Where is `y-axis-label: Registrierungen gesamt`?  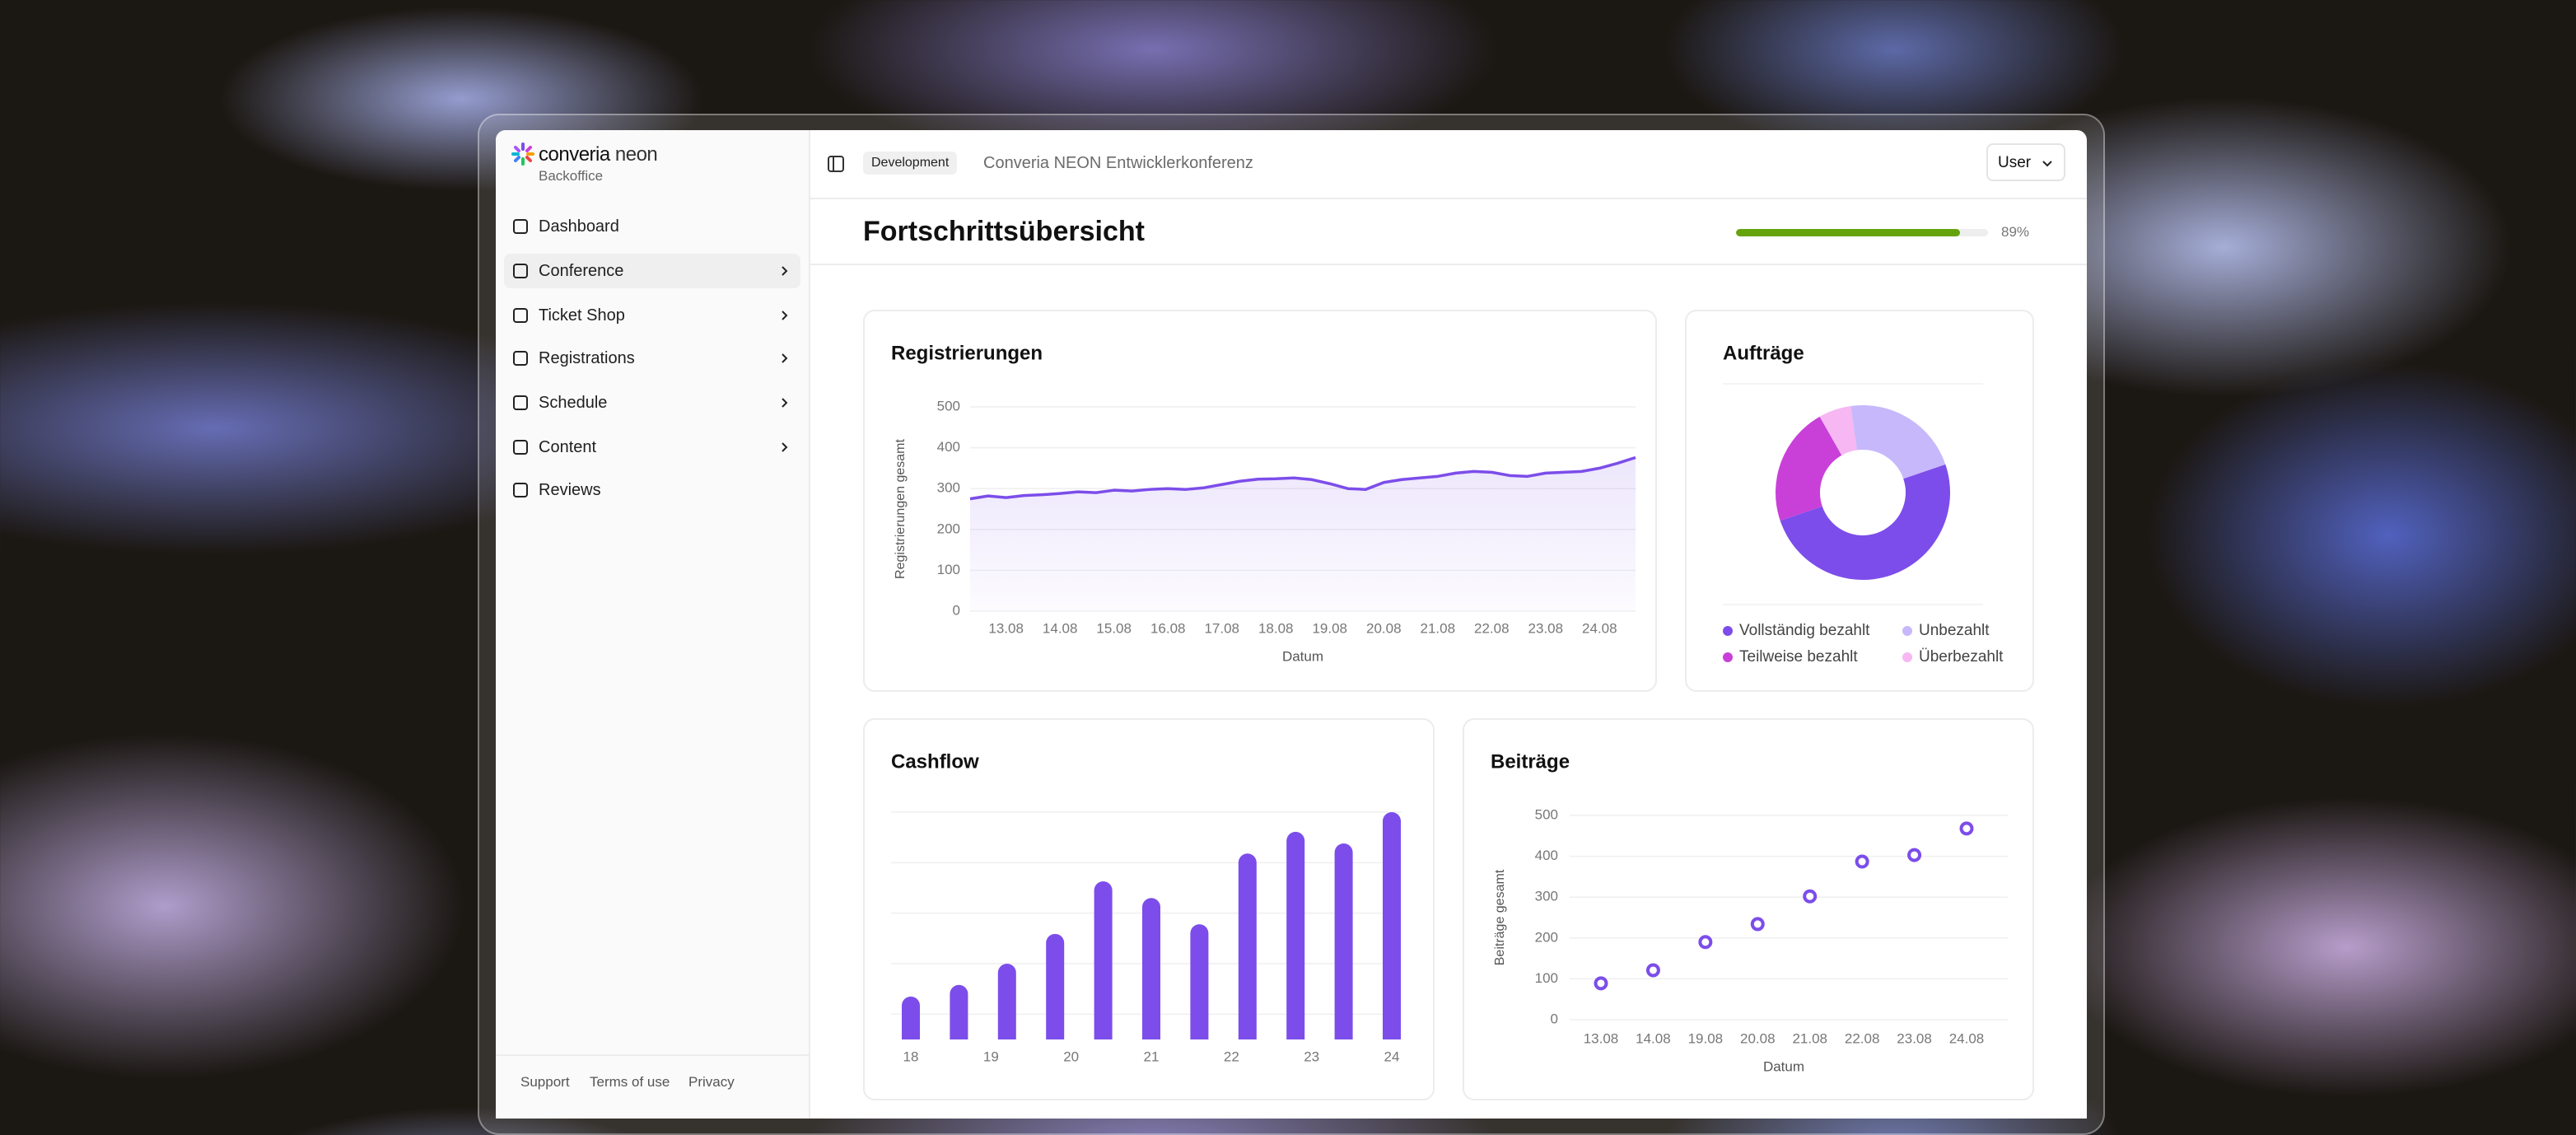 y-axis-label: Registrierungen gesamt is located at coordinates (901, 509).